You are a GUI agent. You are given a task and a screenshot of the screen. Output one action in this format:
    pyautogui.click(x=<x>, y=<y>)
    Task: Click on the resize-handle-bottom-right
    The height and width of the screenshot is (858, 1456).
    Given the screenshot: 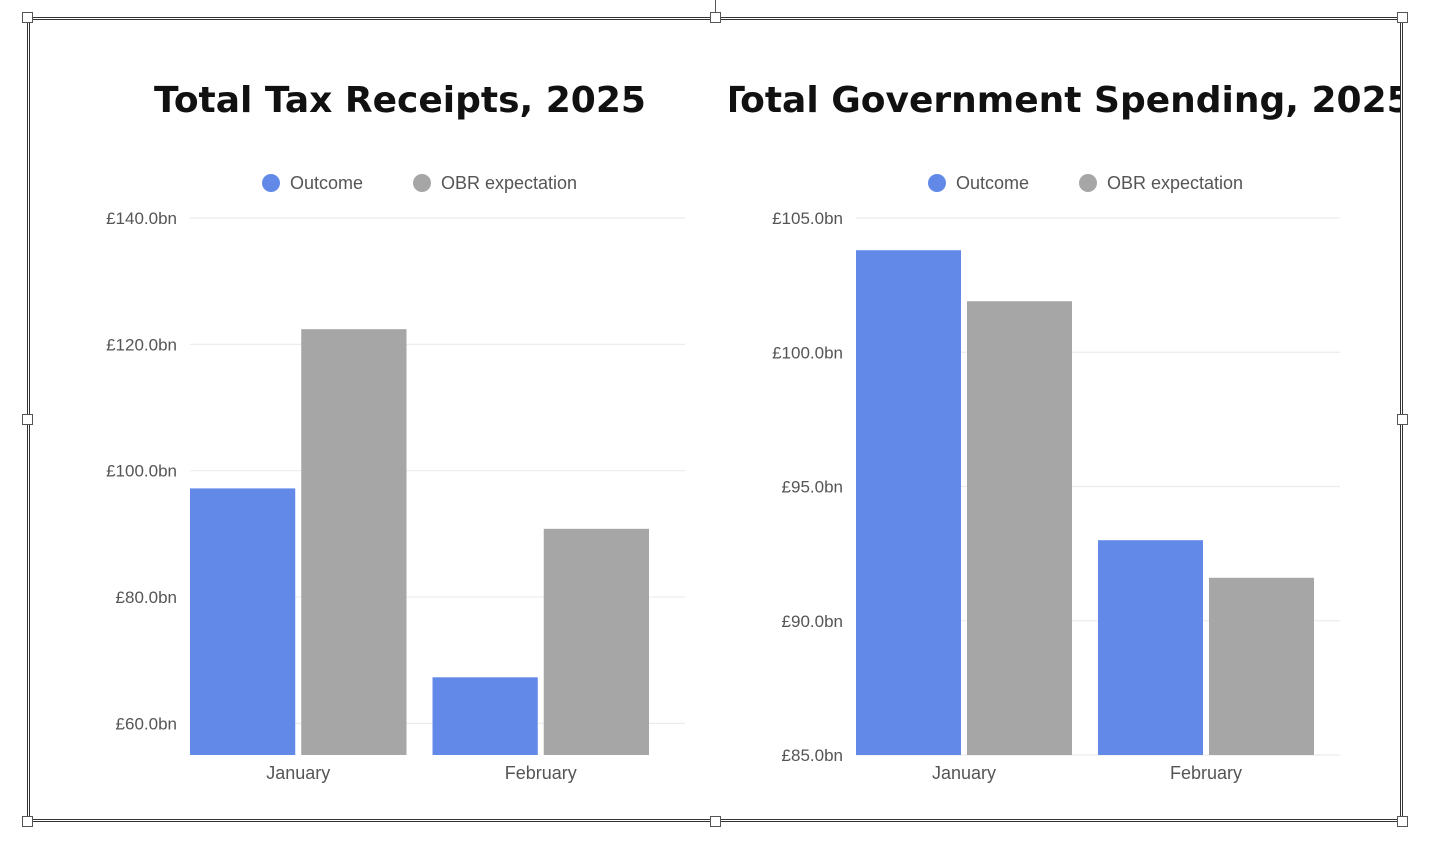 What is the action you would take?
    pyautogui.click(x=1402, y=821)
    